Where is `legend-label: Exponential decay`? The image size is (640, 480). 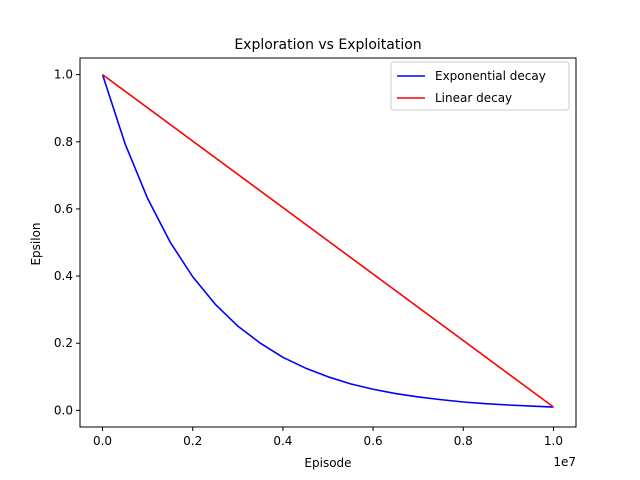
legend-label: Exponential decay is located at coordinates (490, 76).